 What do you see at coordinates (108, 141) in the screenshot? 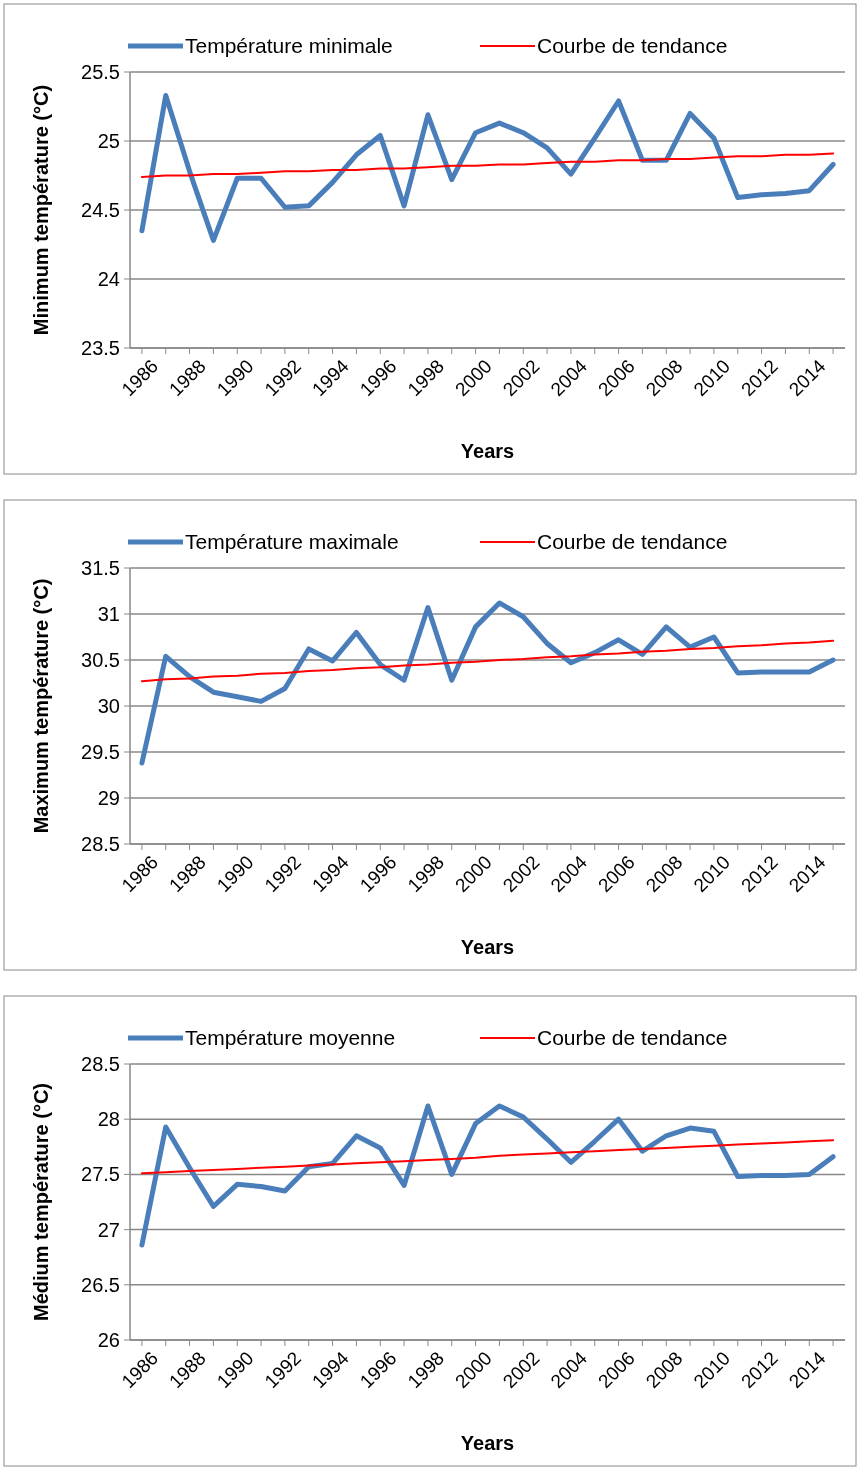
I see `y-tick-label: 25` at bounding box center [108, 141].